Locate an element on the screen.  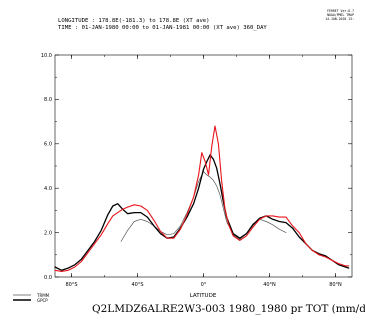
ferret-org-label: NOAA/PMEL TMAP is located at coordinates (340, 14).